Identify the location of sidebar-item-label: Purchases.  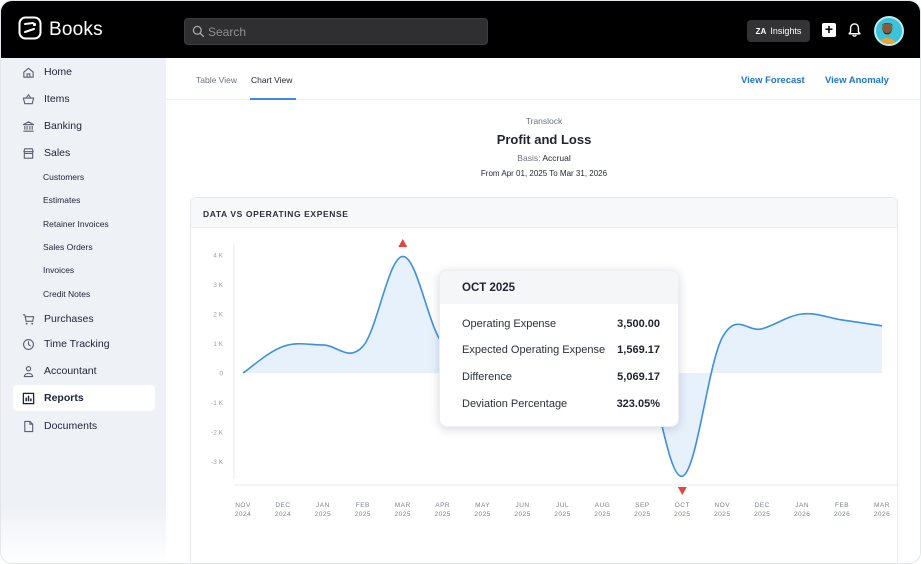
(69, 319).